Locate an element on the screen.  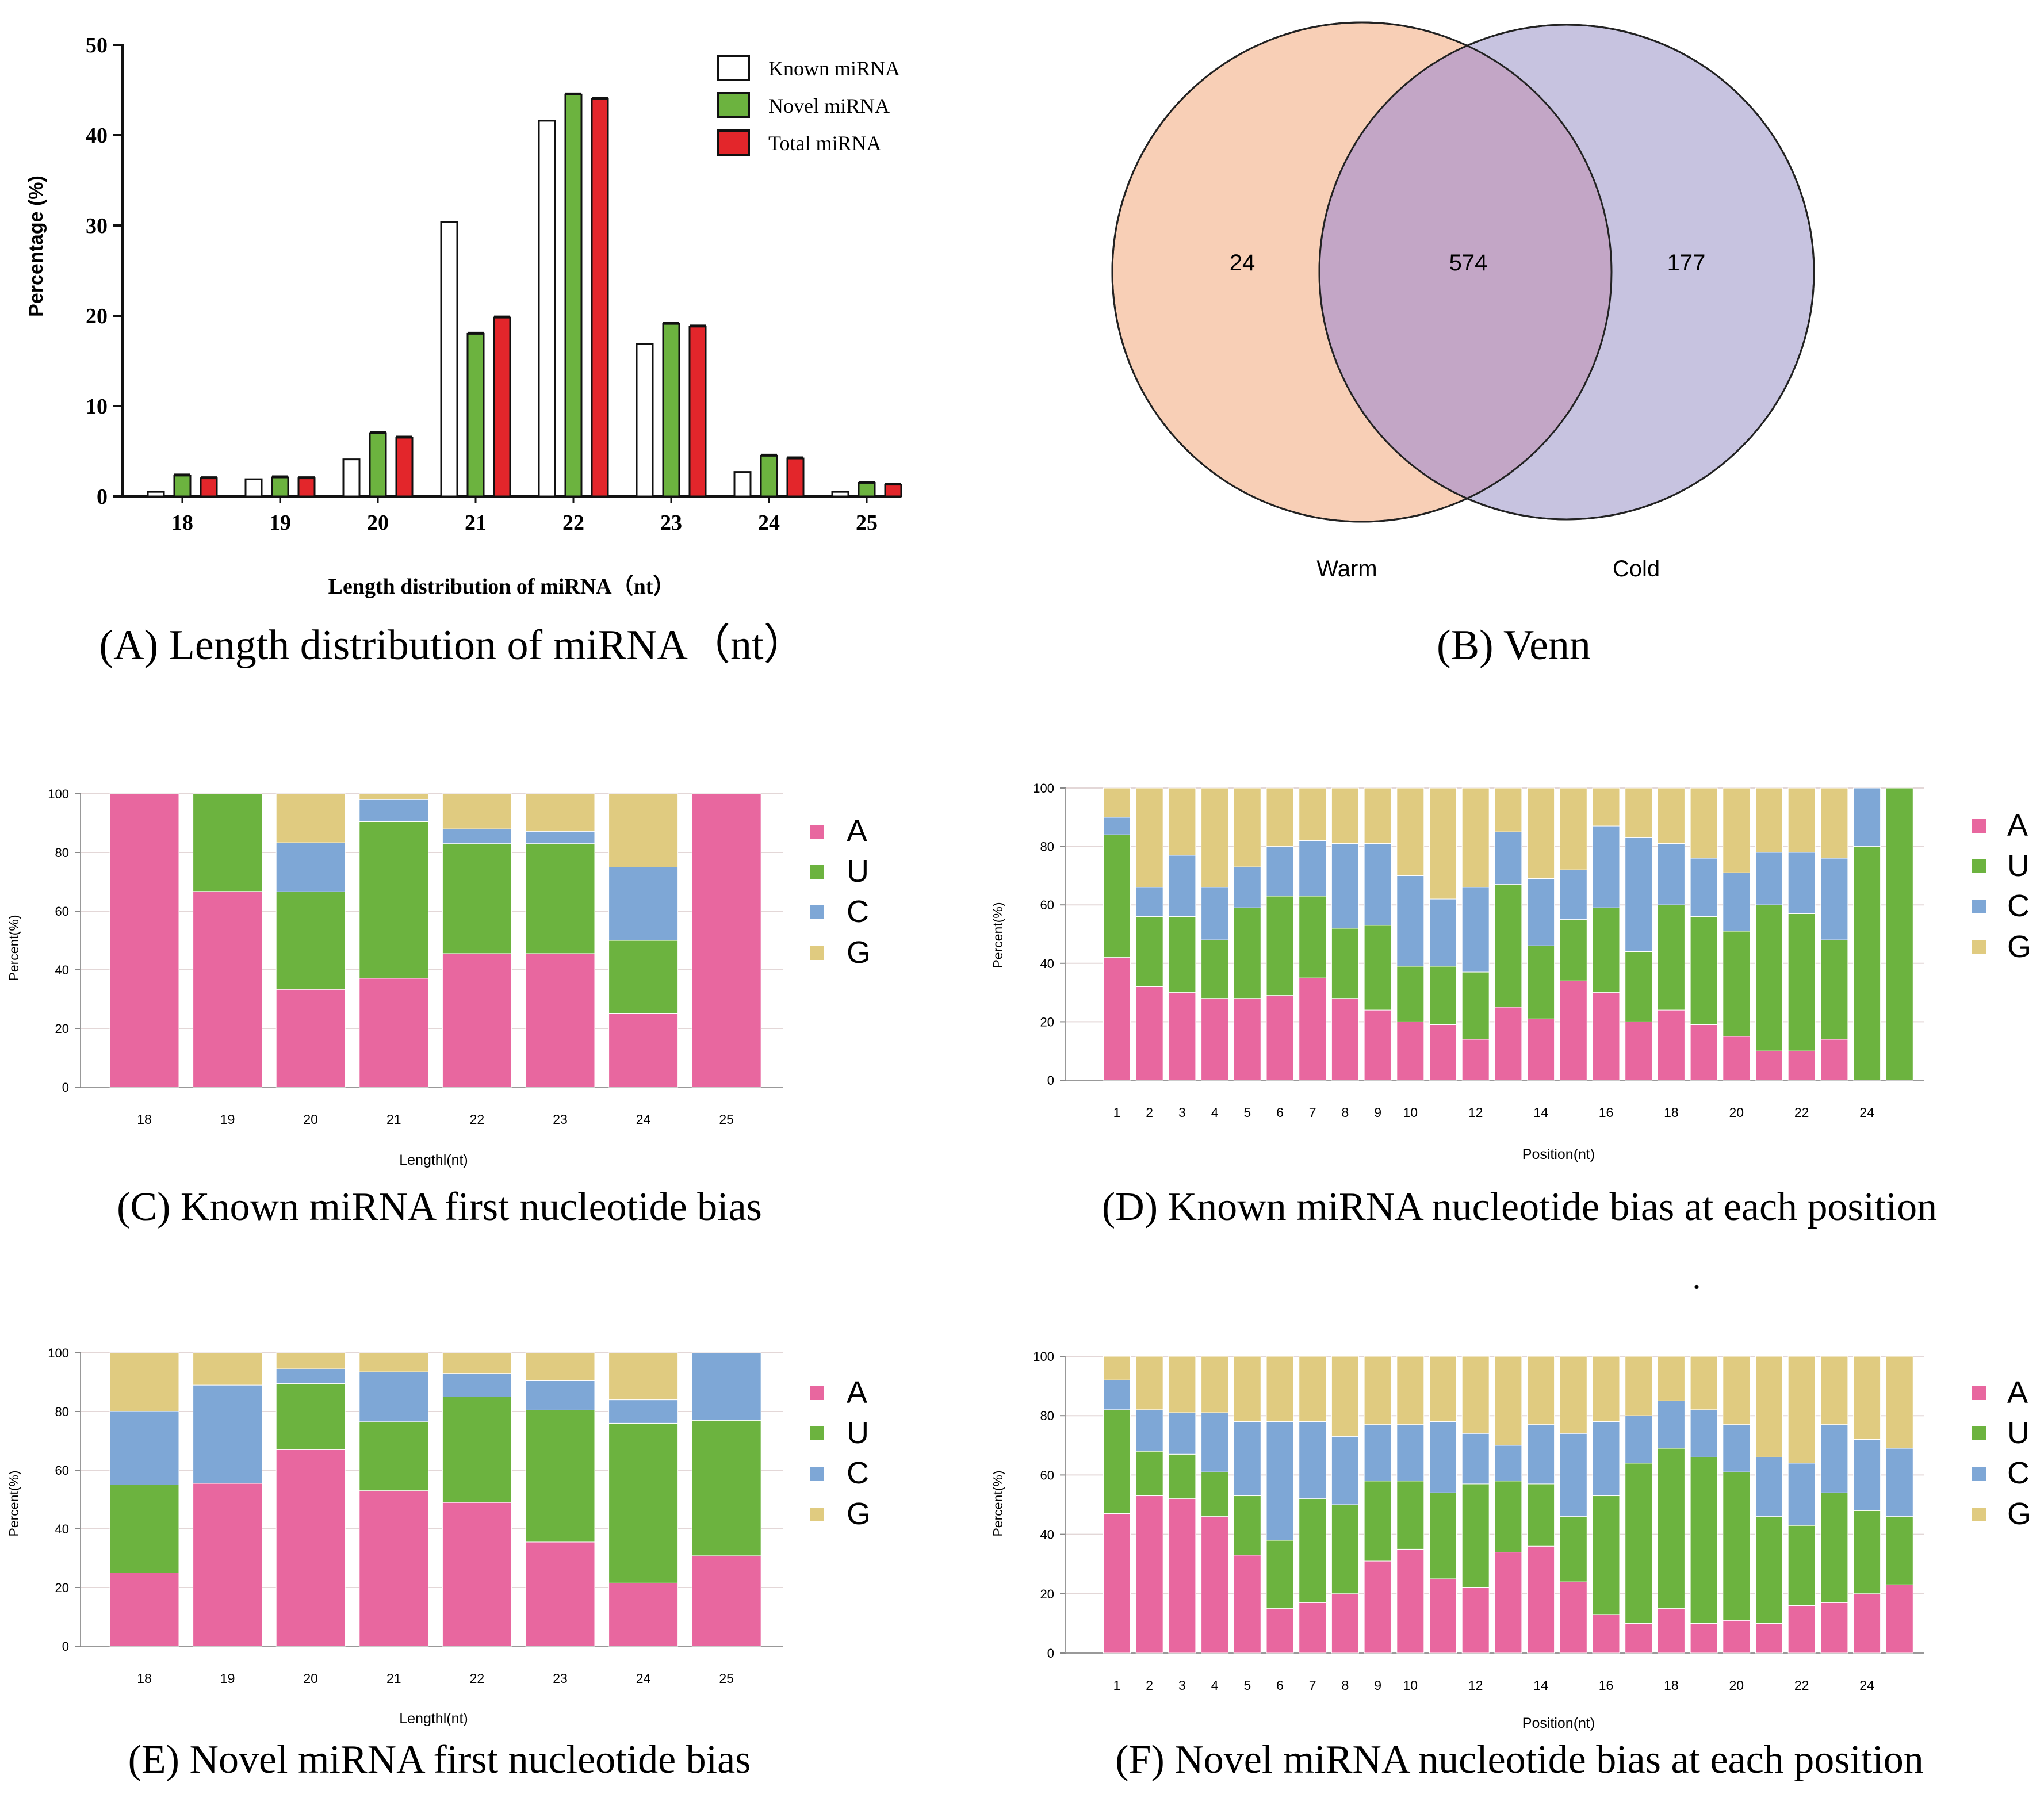
panel-a-x-tick-label: 25 is located at coordinates (867, 523).